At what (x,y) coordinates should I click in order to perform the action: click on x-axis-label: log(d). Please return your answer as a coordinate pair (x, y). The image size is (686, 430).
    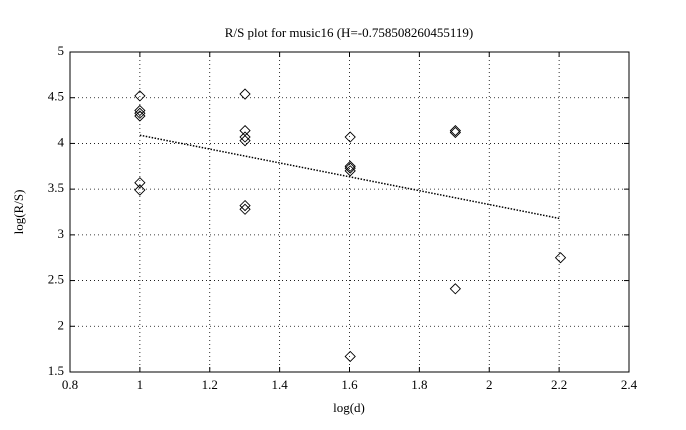
    Looking at the image, I should click on (349, 407).